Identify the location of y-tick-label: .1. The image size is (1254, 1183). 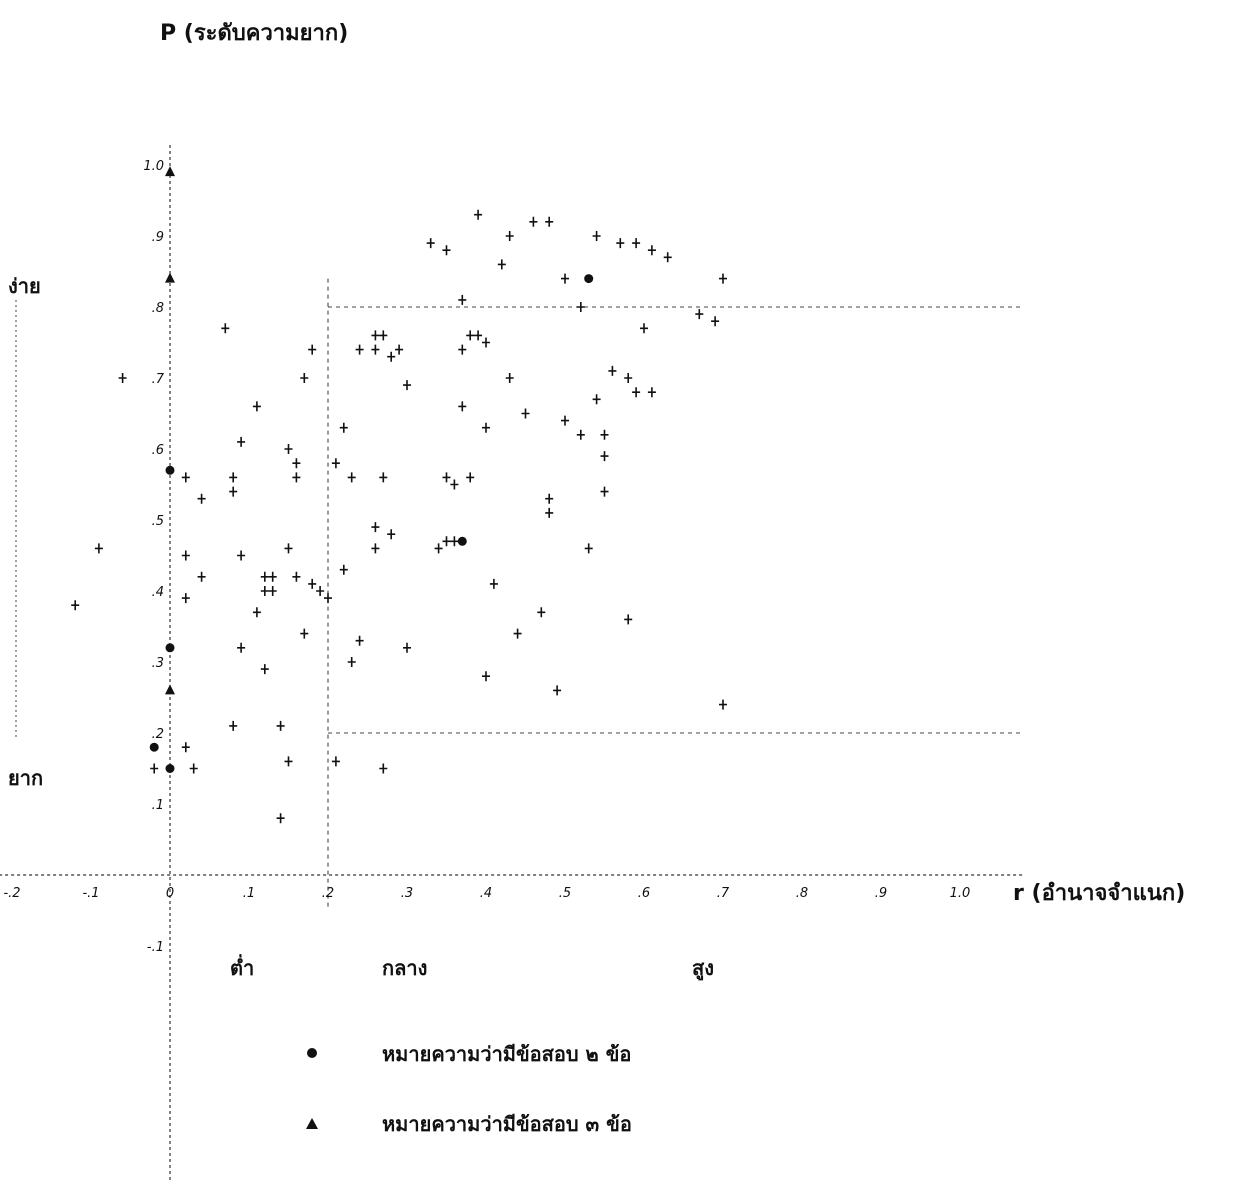
(158, 805).